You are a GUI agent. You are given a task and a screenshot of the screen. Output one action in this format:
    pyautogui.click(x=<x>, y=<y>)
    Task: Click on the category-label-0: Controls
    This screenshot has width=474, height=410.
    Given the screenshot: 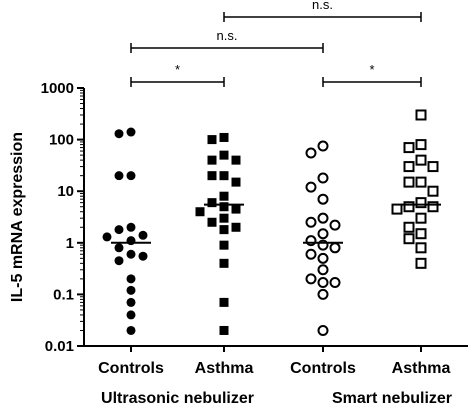 What is the action you would take?
    pyautogui.click(x=131, y=368)
    